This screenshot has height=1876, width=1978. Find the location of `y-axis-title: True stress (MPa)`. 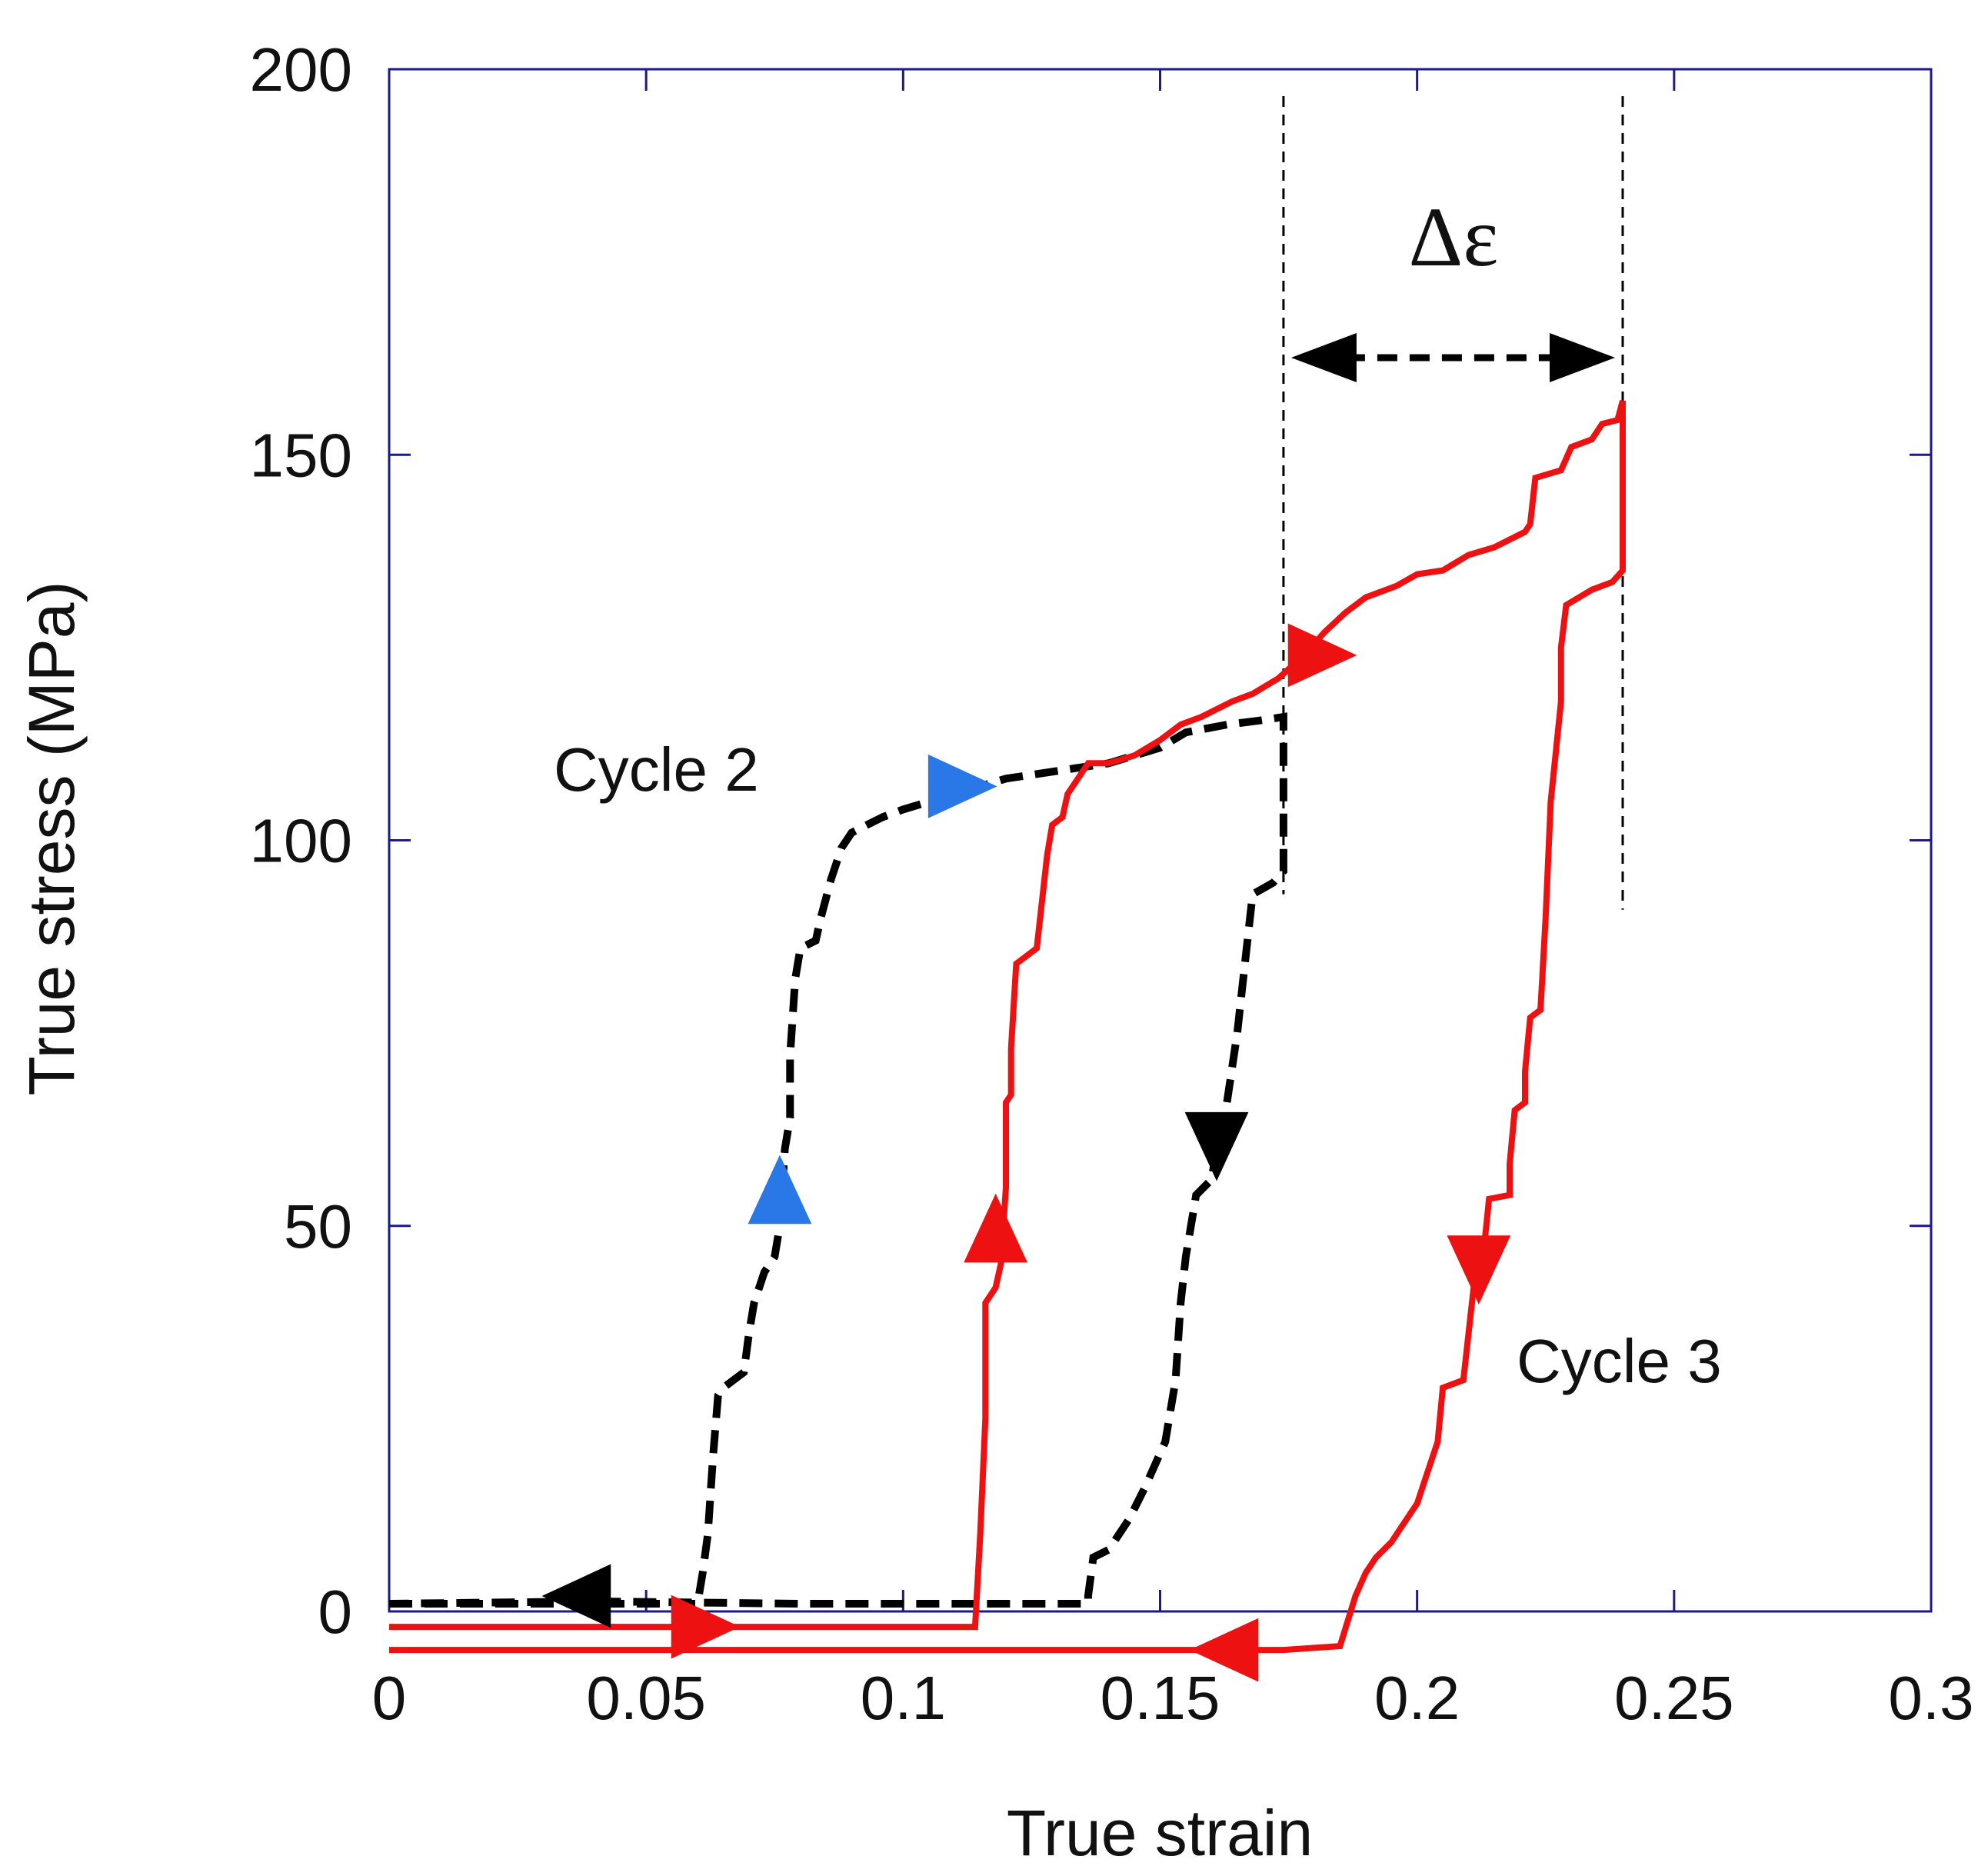

y-axis-title: True stress (MPa) is located at coordinates (51, 839).